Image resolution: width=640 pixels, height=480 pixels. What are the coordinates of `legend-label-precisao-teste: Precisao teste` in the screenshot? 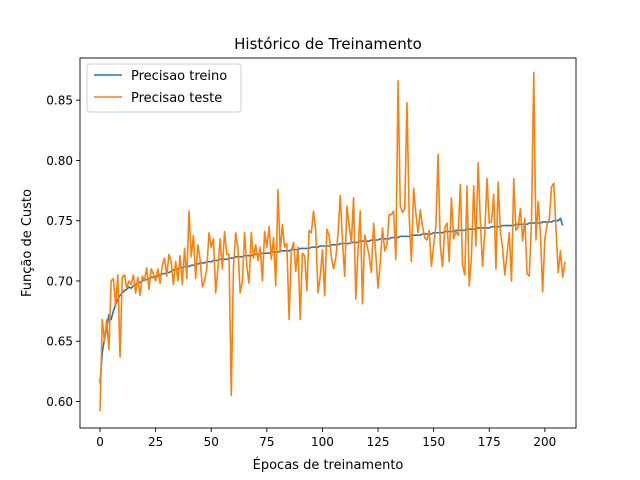 It's located at (176, 98).